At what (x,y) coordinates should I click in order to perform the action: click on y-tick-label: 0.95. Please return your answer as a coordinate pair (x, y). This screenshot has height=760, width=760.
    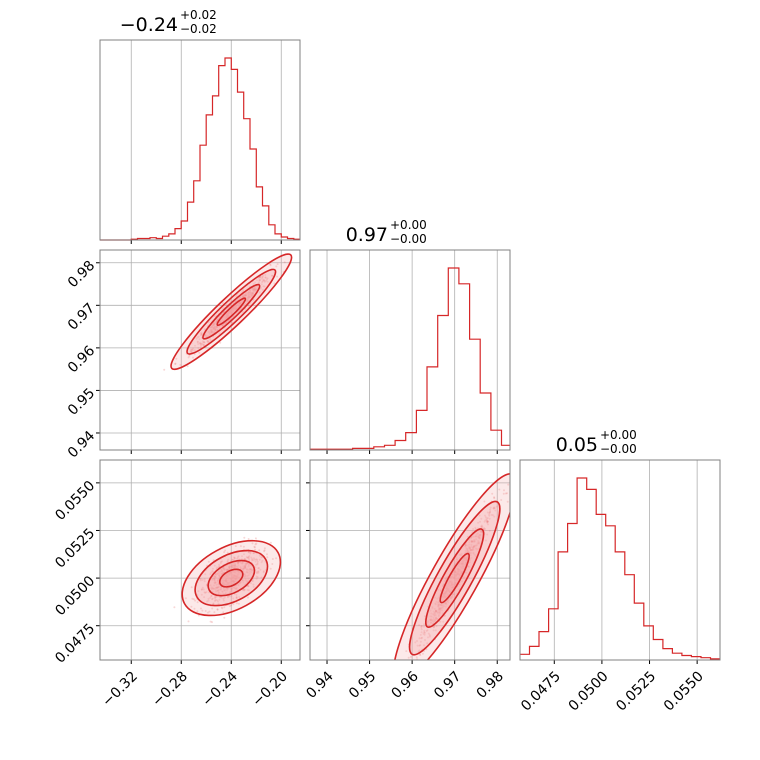
    Looking at the image, I should click on (81, 401).